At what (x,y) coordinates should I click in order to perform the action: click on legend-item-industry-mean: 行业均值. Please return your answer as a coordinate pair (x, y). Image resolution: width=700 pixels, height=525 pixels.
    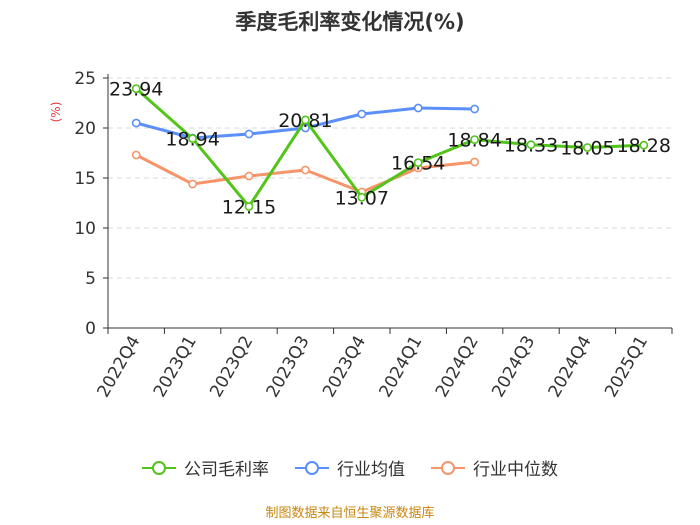
    Looking at the image, I should click on (350, 467).